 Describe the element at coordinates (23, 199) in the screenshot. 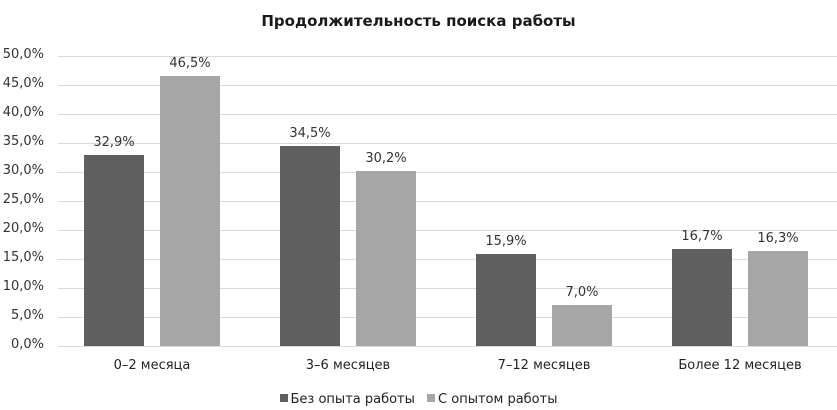

I see `y-tick-label: 25,0%` at that location.